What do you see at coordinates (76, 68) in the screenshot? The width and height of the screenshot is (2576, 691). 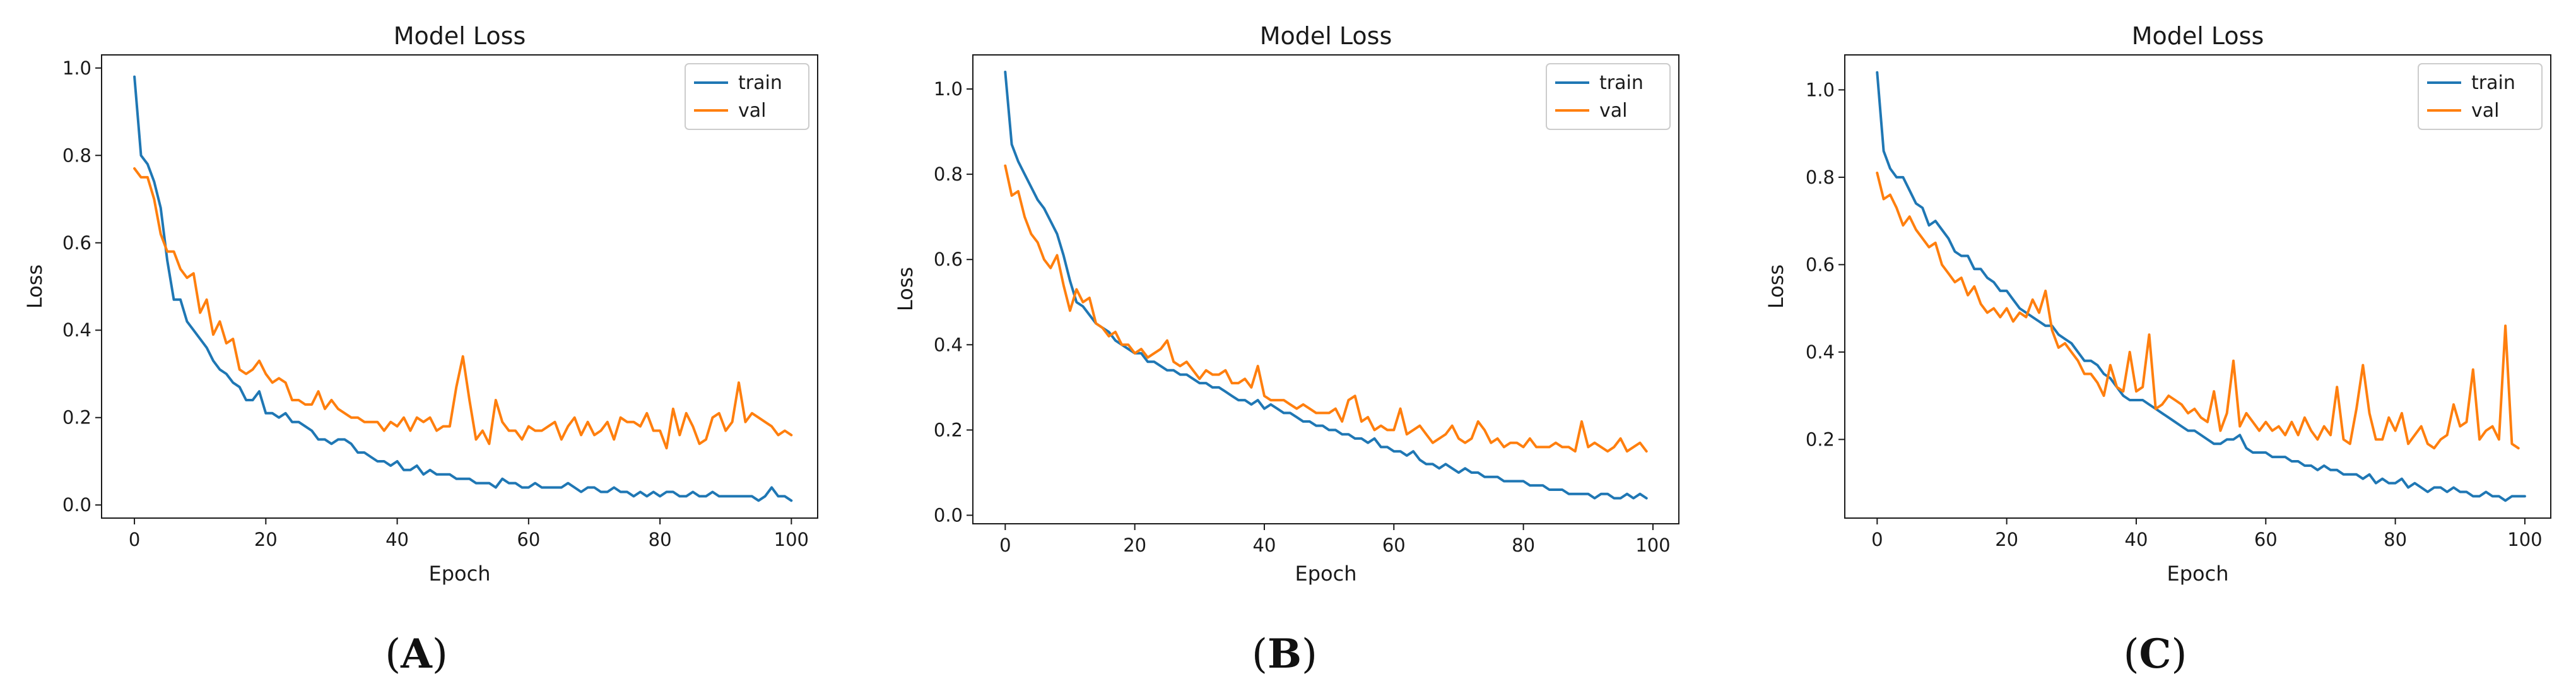 I see `panel-a-y-tick-label: 1.0` at bounding box center [76, 68].